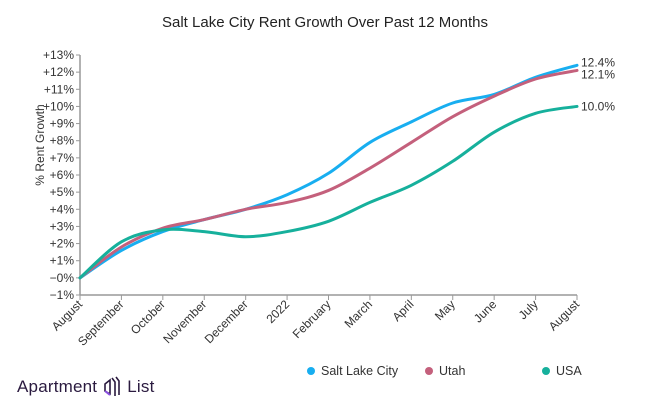  What do you see at coordinates (62, 261) in the screenshot?
I see `y-tick-label: +1%` at bounding box center [62, 261].